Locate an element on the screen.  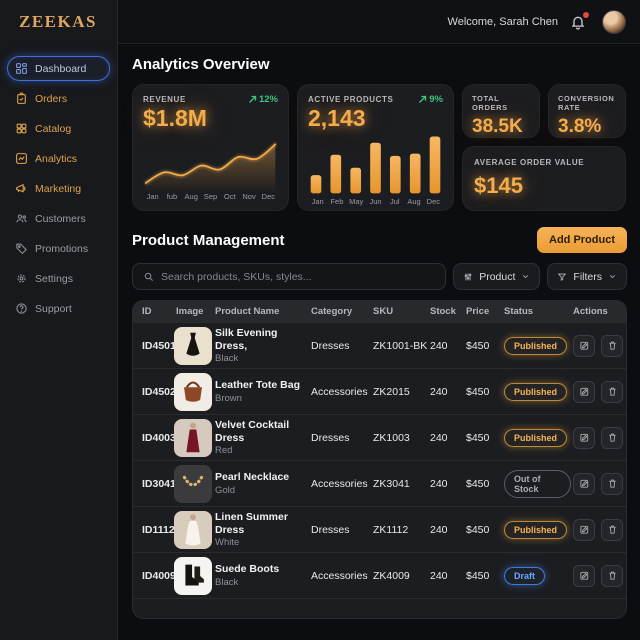
cell-variant: White is located at coordinates (227, 543).